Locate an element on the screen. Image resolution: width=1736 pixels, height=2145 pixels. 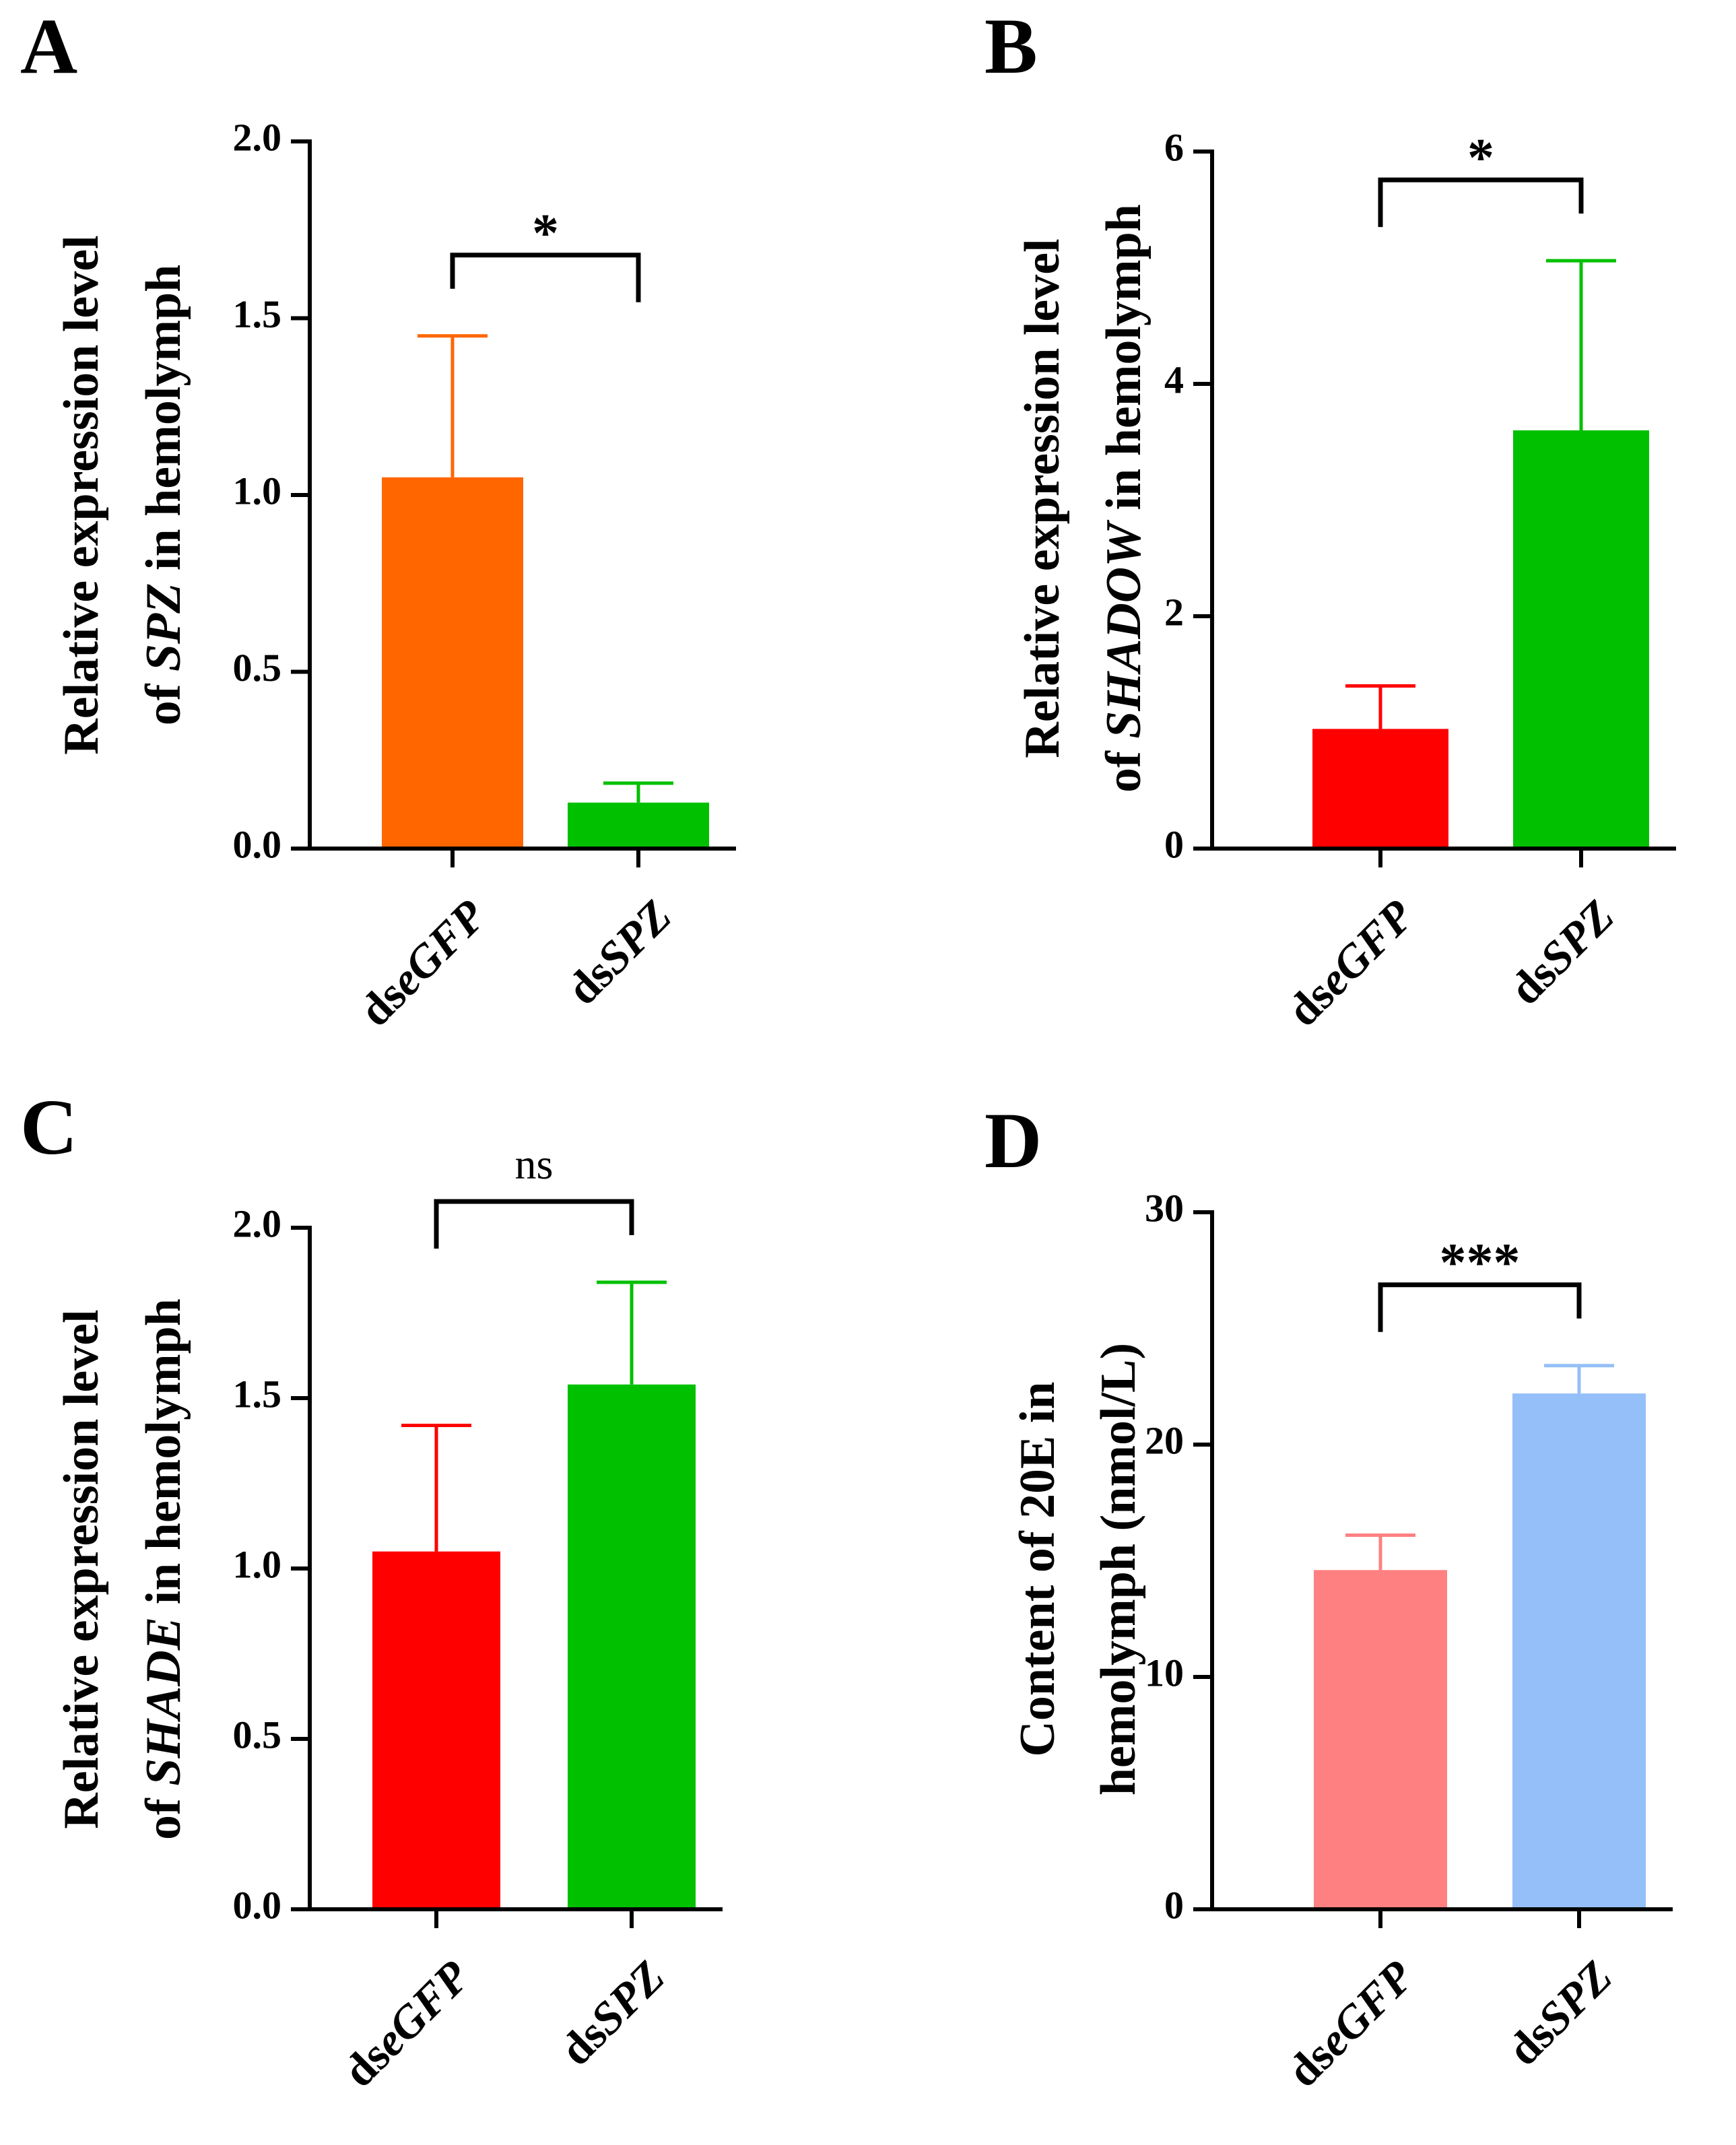
significance-label: *** is located at coordinates (1480, 1263).